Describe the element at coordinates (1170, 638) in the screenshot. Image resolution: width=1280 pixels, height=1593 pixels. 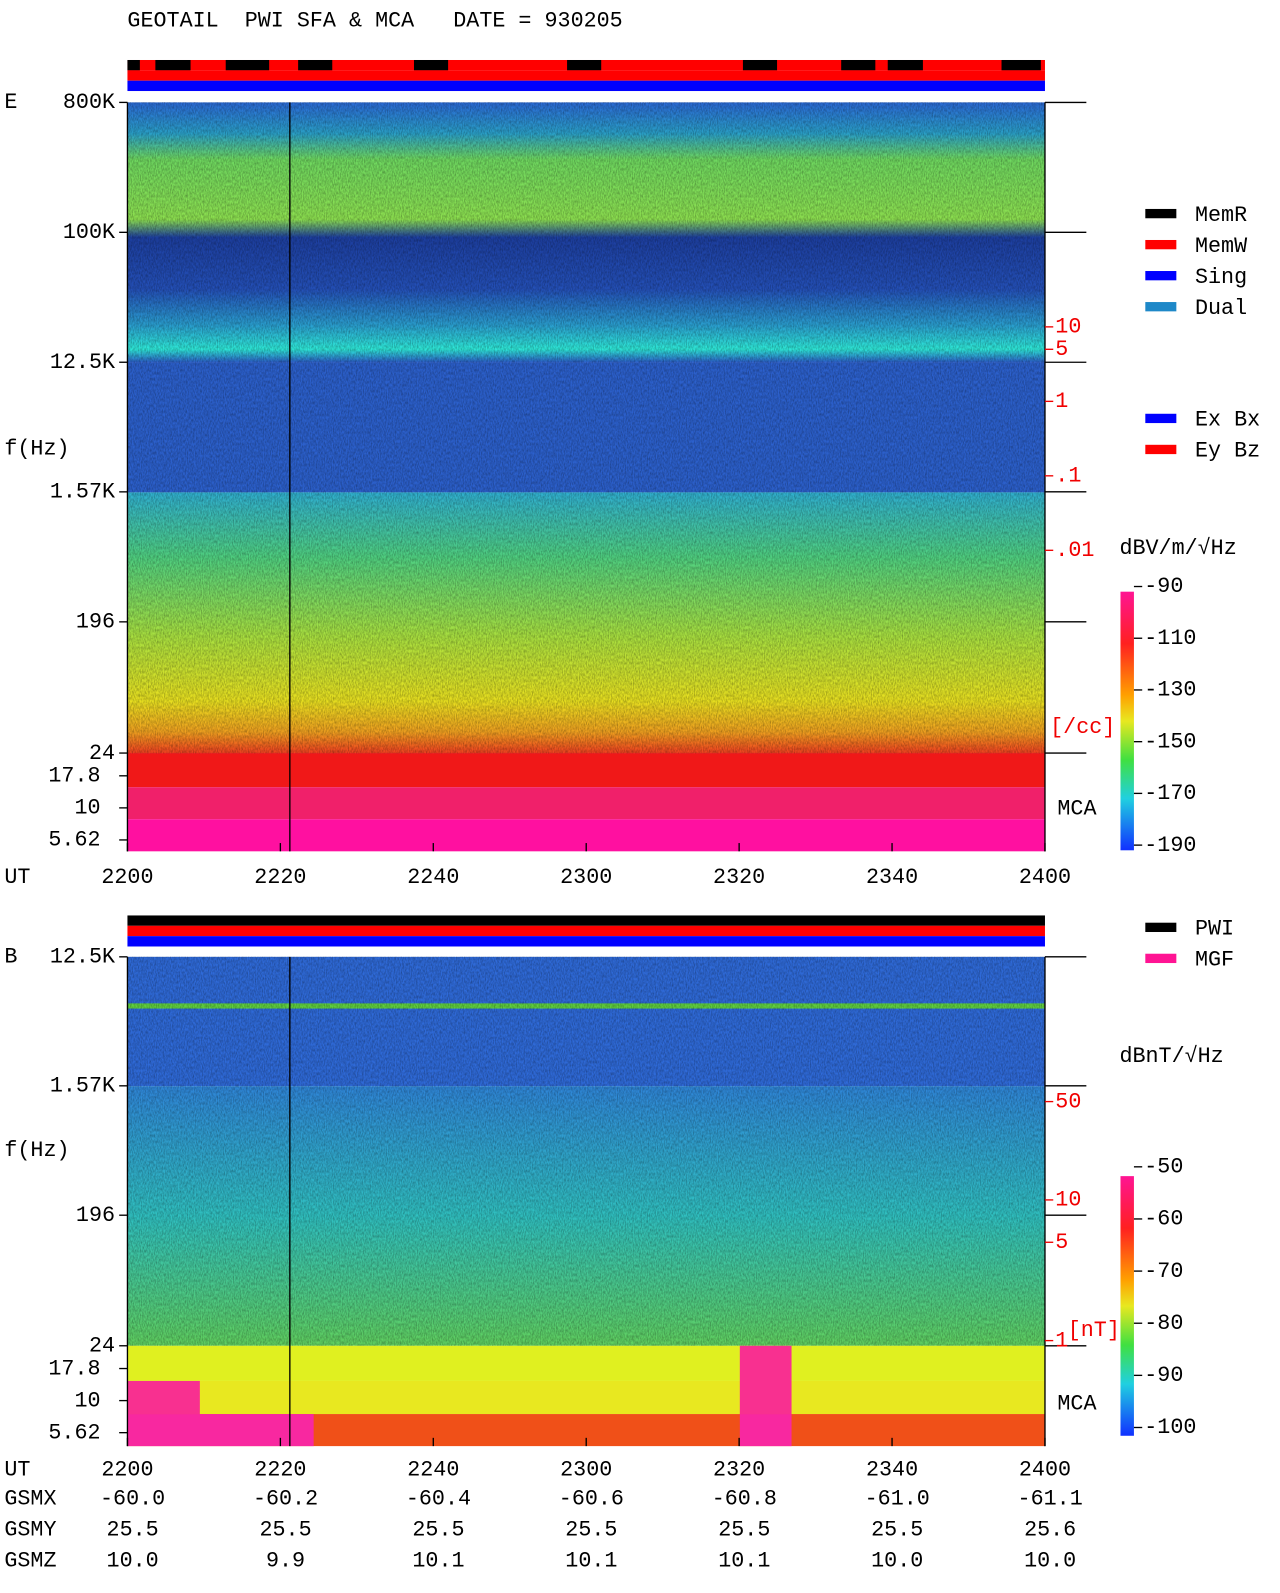
I see `colorbar-tick-label: -110` at that location.